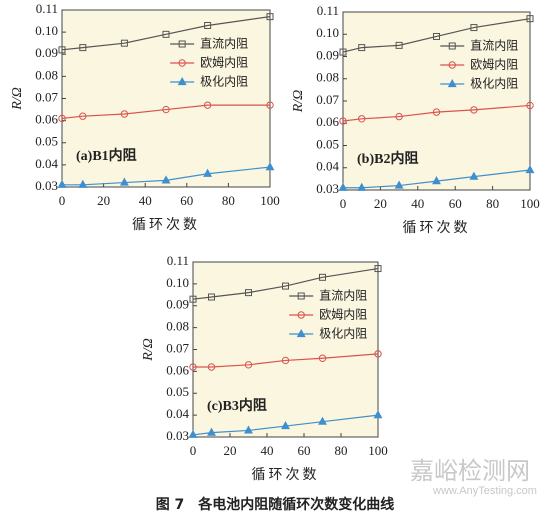  What do you see at coordinates (343, 334) in the screenshot?
I see `legend-label: 极化内阻` at bounding box center [343, 334].